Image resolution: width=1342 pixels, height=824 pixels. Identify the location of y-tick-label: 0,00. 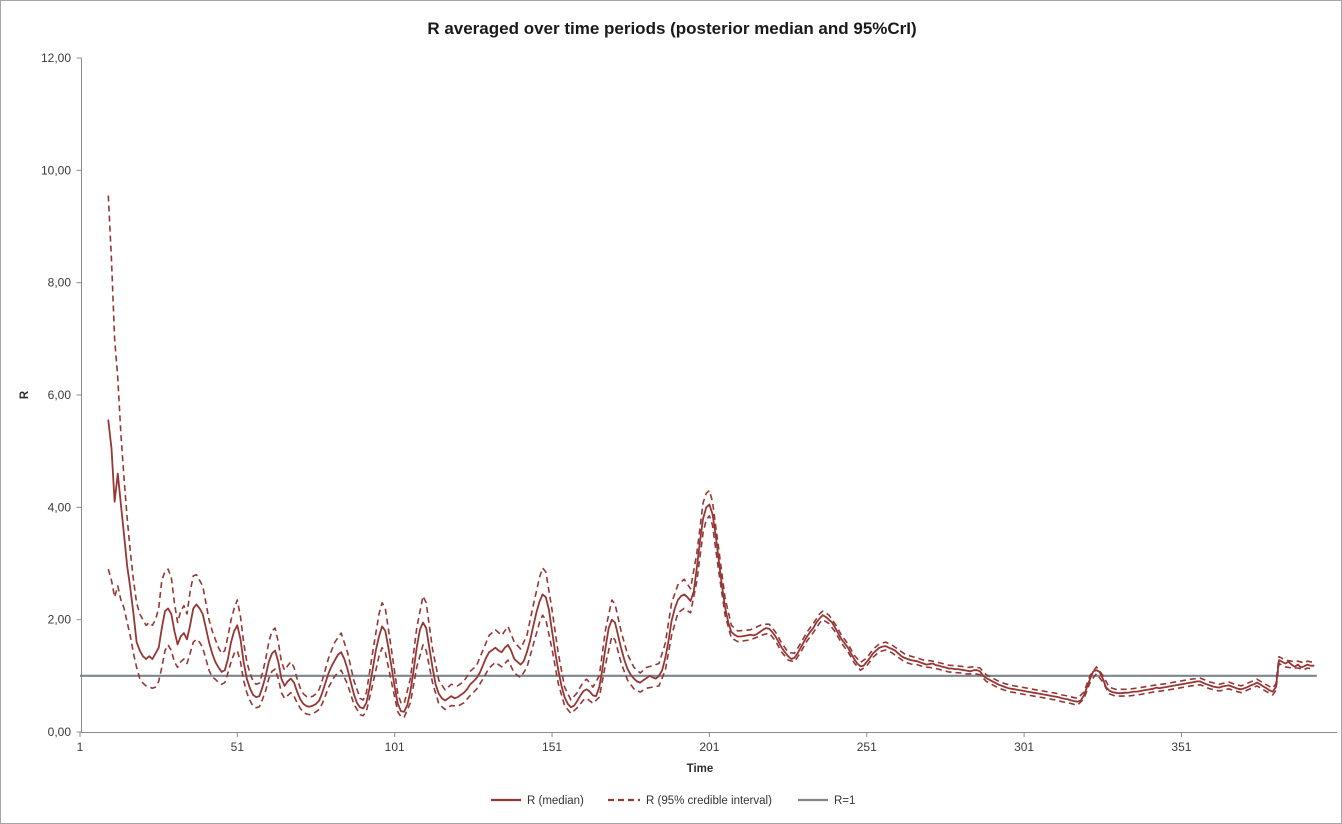
(60, 732).